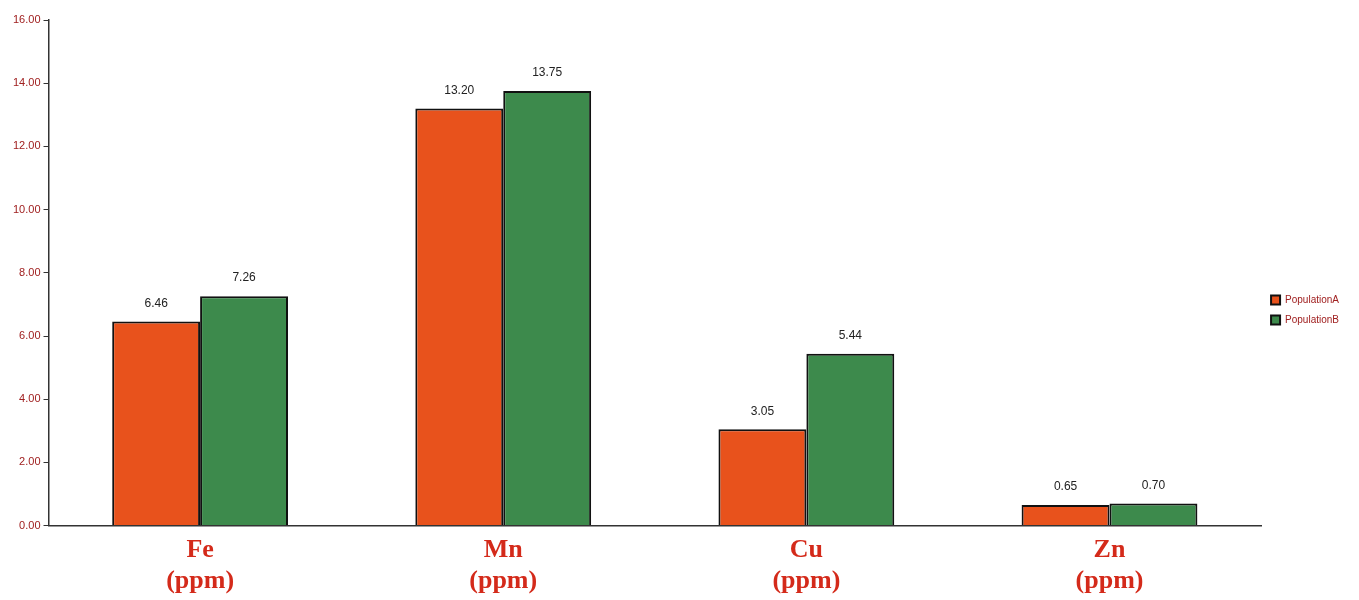 The width and height of the screenshot is (1359, 600). What do you see at coordinates (547, 72) in the screenshot?
I see `data-label: 13.75` at bounding box center [547, 72].